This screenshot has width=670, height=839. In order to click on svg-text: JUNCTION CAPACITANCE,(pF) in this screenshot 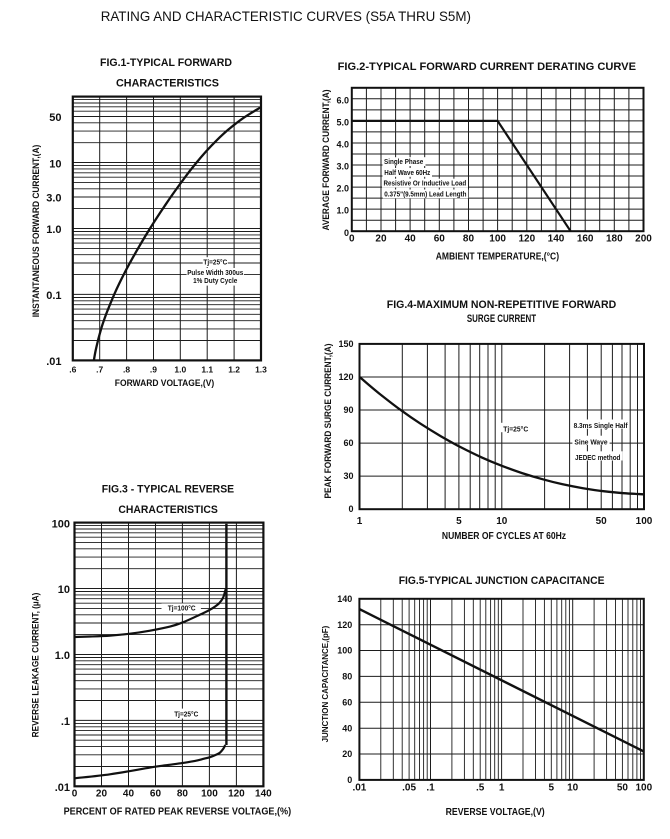, I will do `click(325, 683)`.